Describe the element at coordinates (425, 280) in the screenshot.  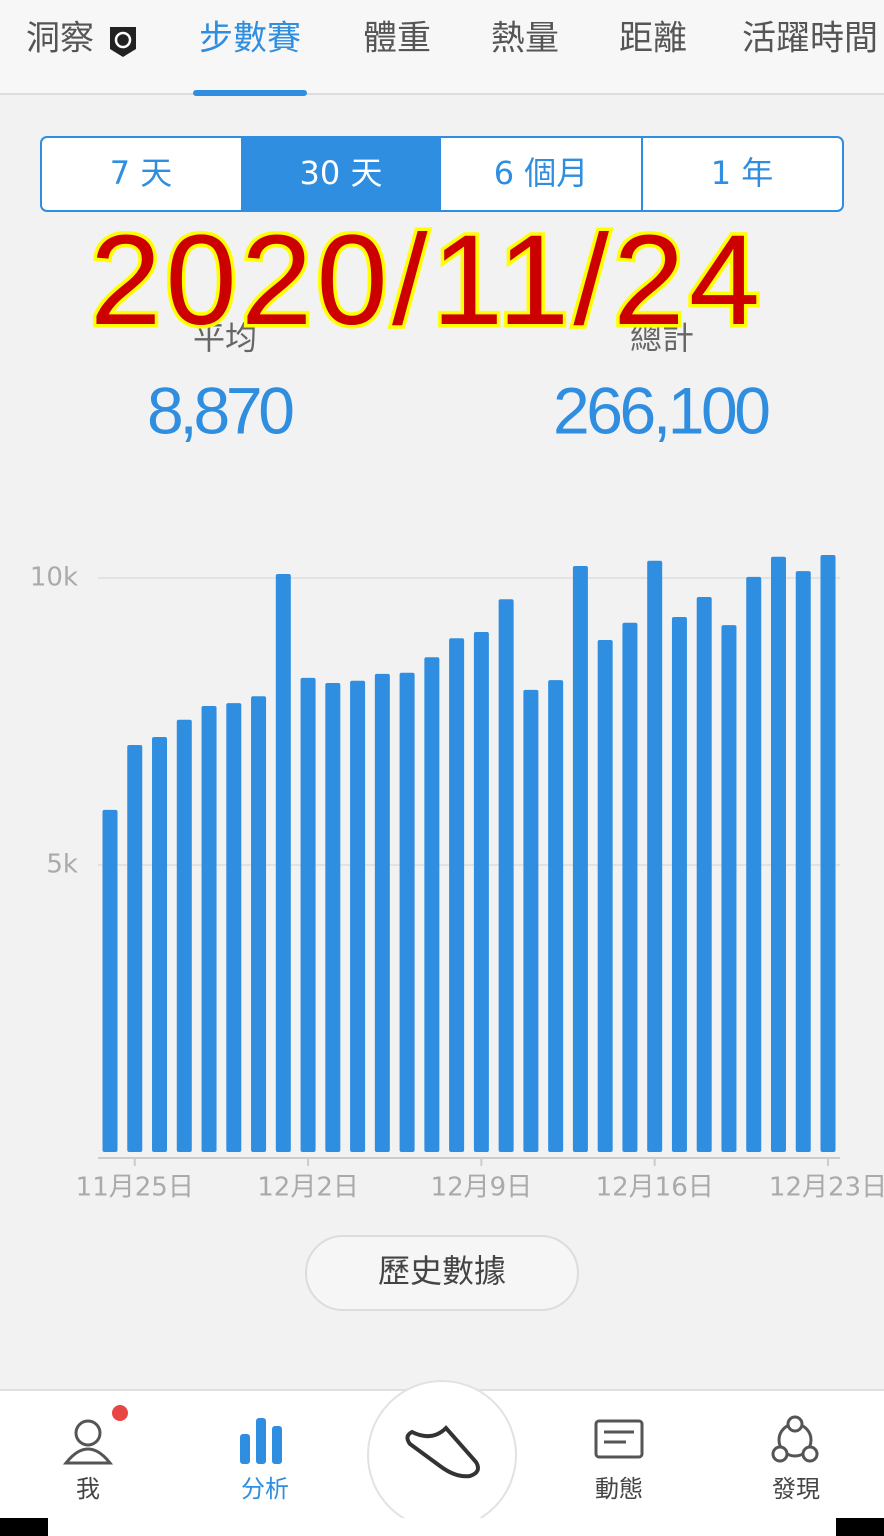
I see `overlay-date: 2020/11/24` at that location.